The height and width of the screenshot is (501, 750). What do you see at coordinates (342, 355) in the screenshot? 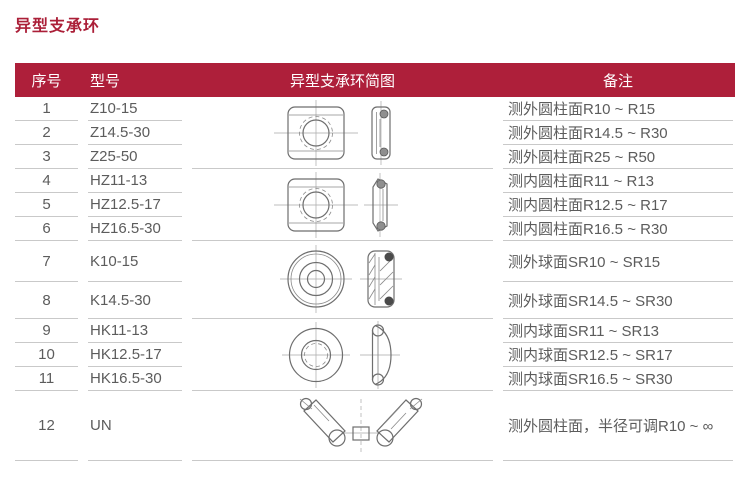
I see `ring-inner-sphere-diagram` at bounding box center [342, 355].